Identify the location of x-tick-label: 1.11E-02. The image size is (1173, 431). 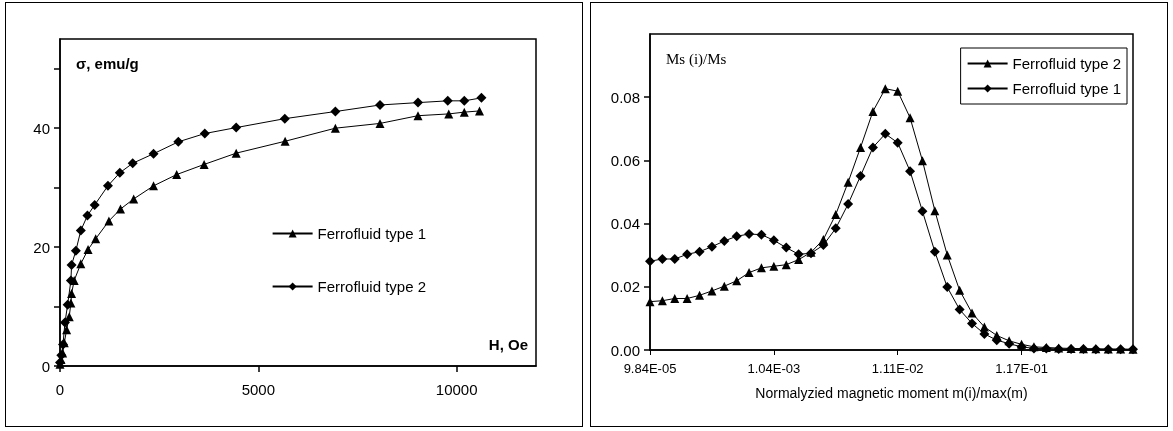
(897, 368).